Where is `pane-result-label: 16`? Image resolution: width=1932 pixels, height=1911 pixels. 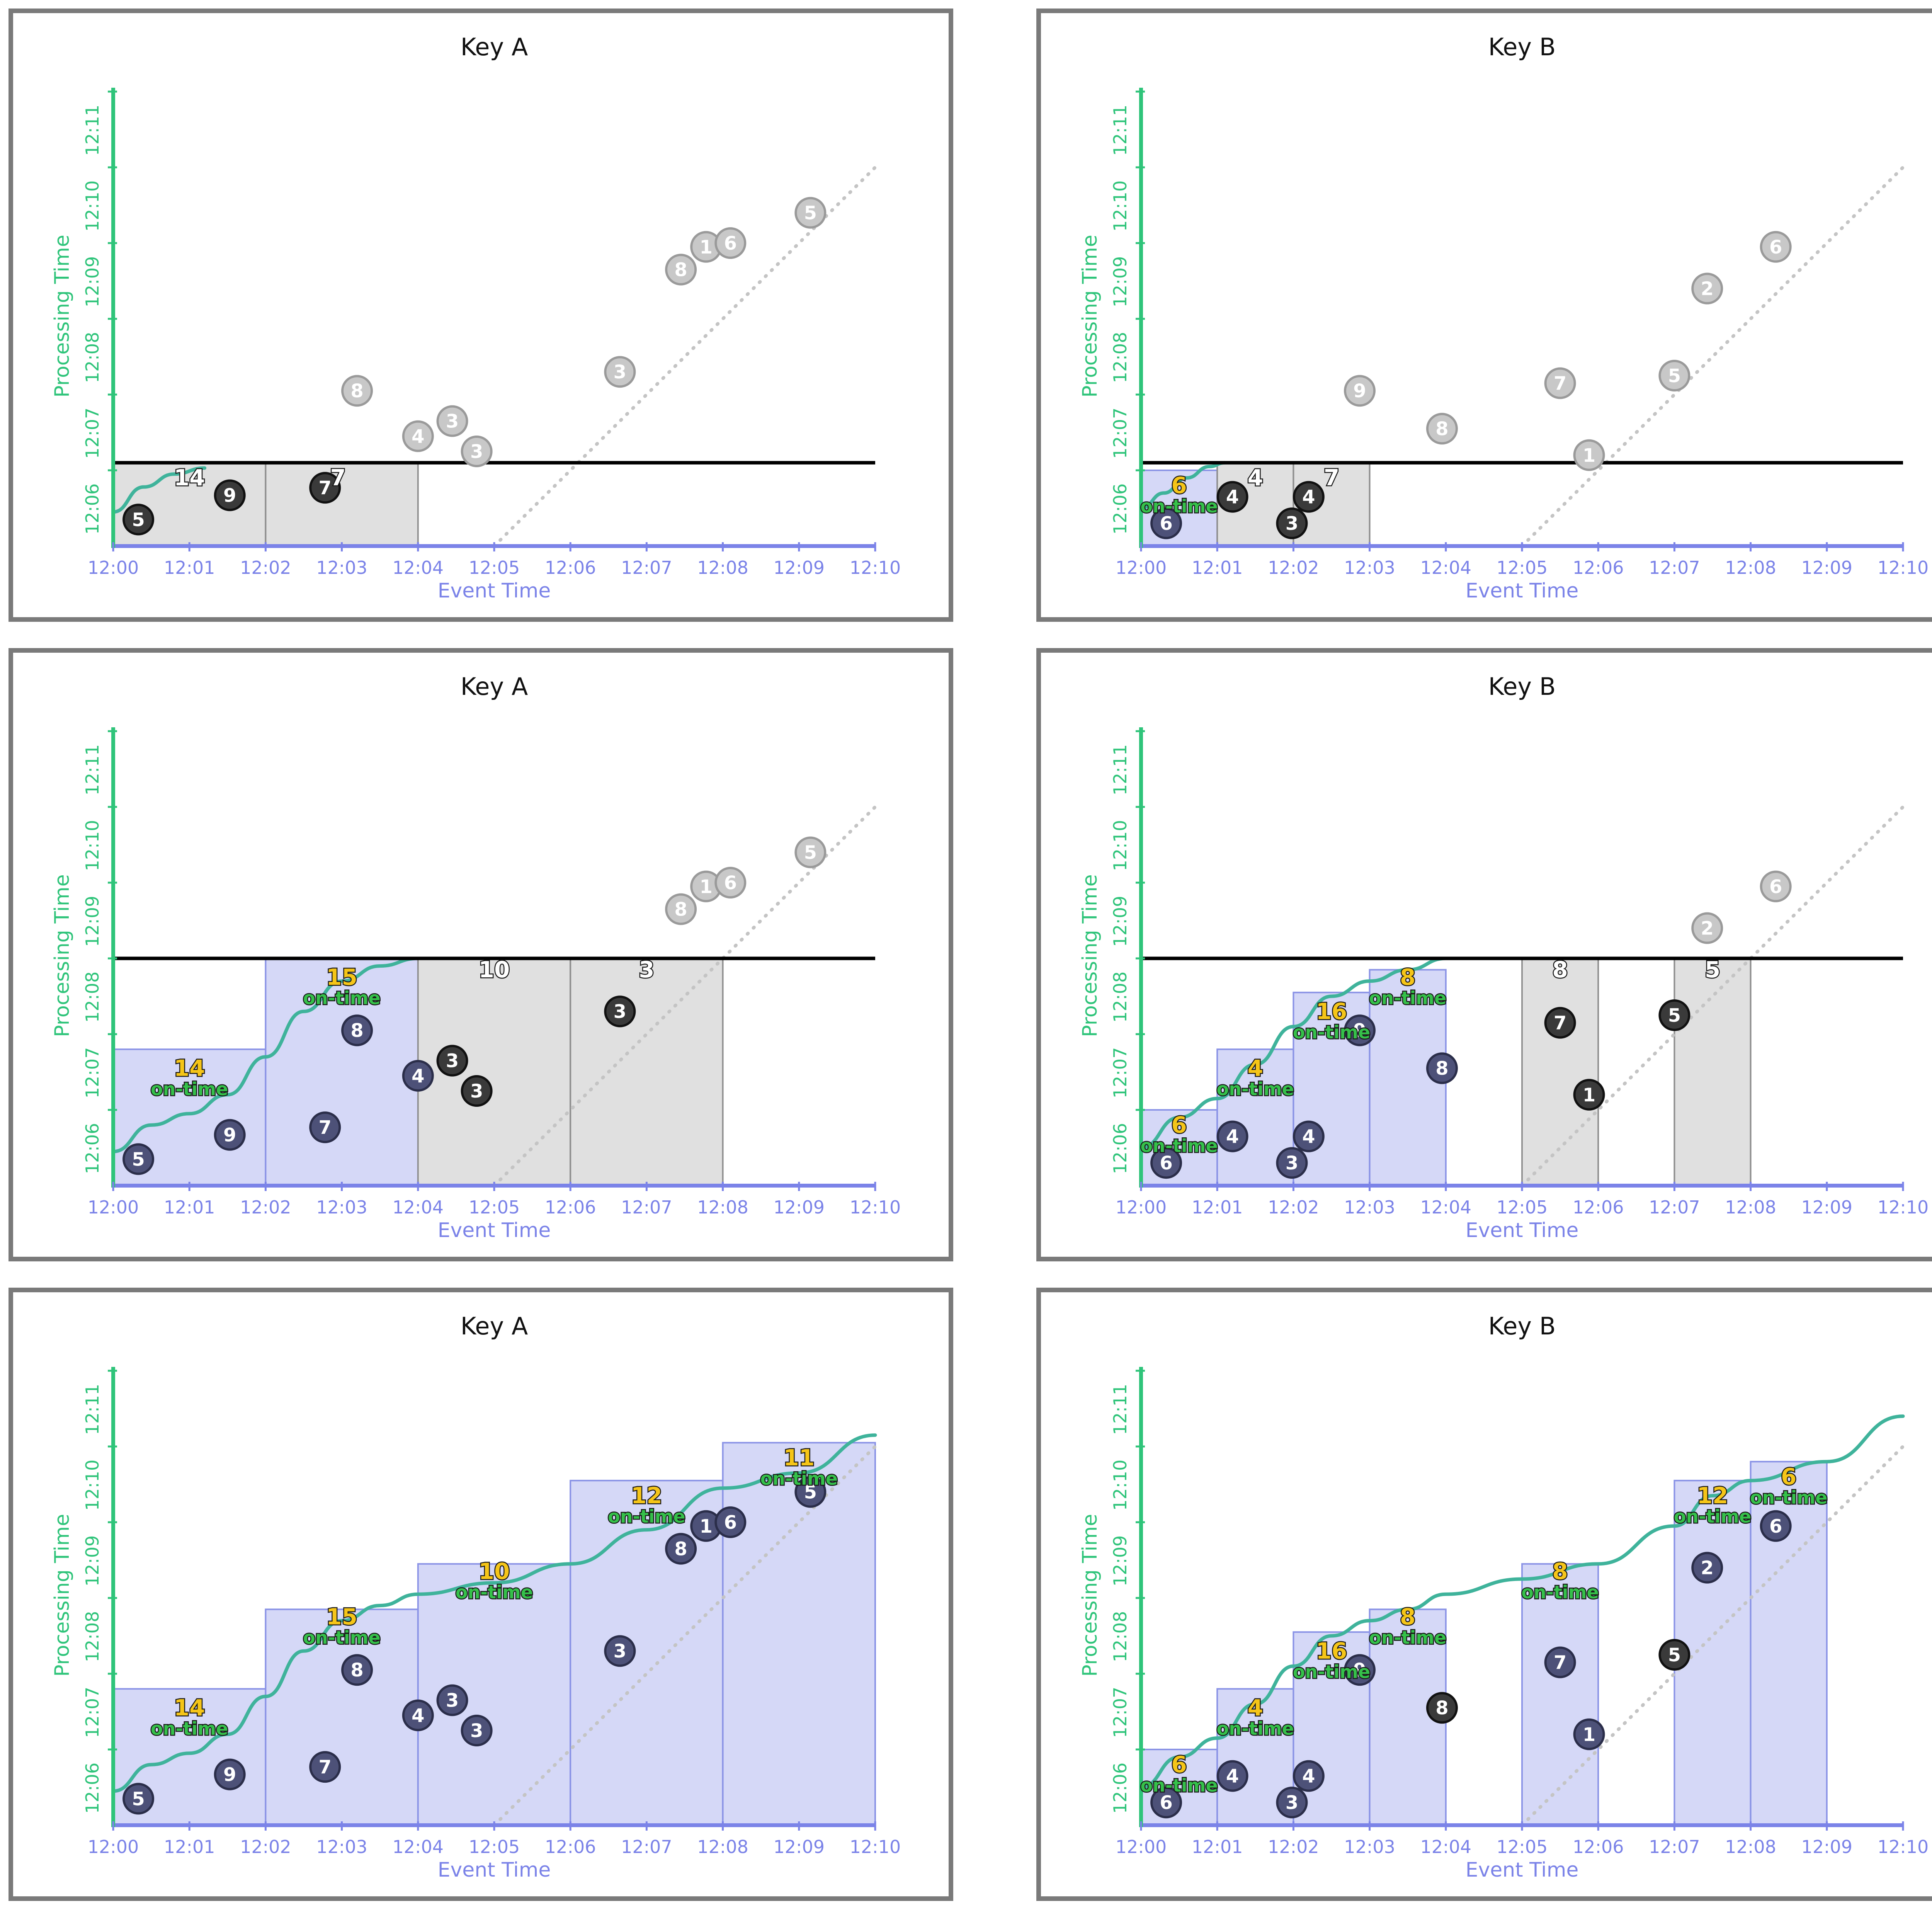
pane-result-label: 16 is located at coordinates (1332, 1011).